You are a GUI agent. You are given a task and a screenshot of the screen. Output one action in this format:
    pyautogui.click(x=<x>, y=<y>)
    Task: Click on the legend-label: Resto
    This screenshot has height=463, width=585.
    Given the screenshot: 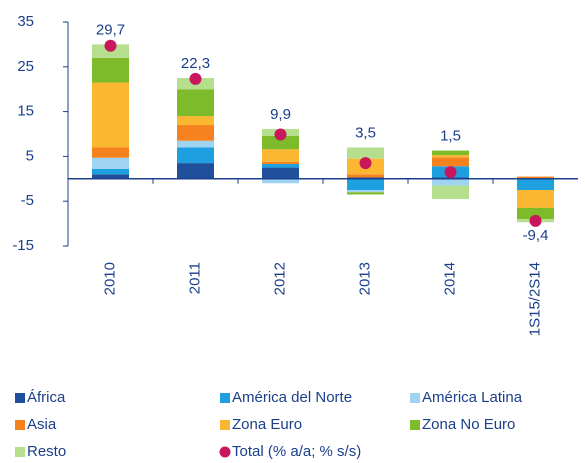 What is the action you would take?
    pyautogui.click(x=46, y=451)
    